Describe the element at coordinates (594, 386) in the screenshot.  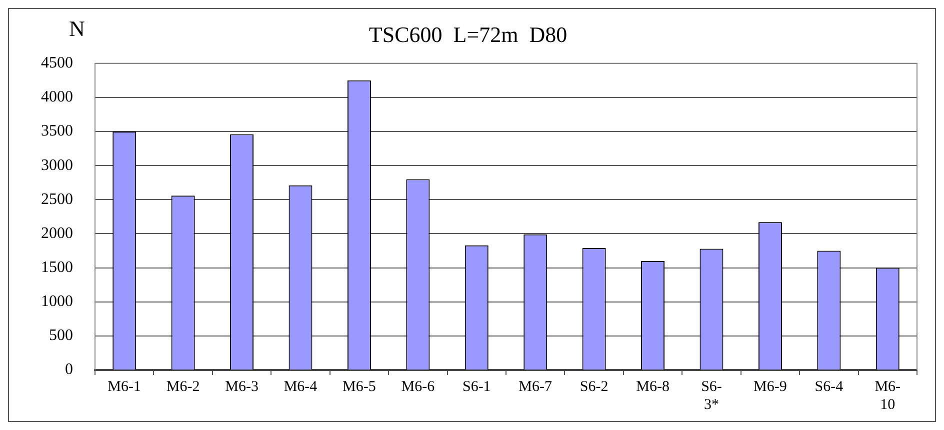
I see `x-tick-label: S6-2` at that location.